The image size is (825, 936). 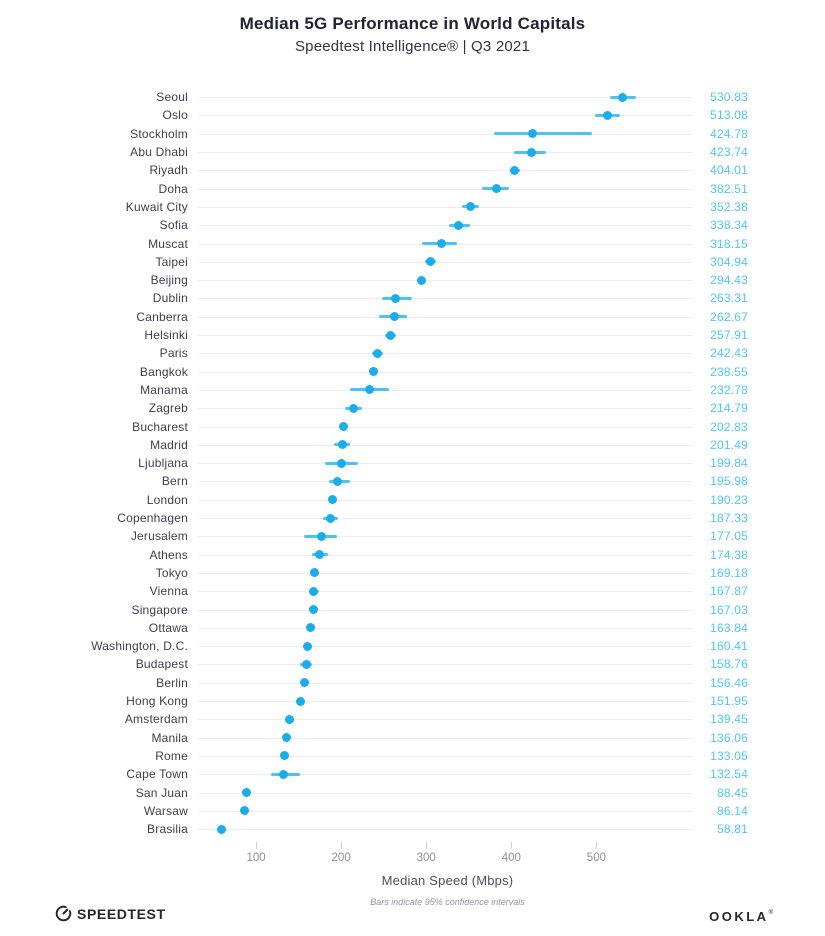 I want to click on city-label: Sofia, so click(x=173, y=225).